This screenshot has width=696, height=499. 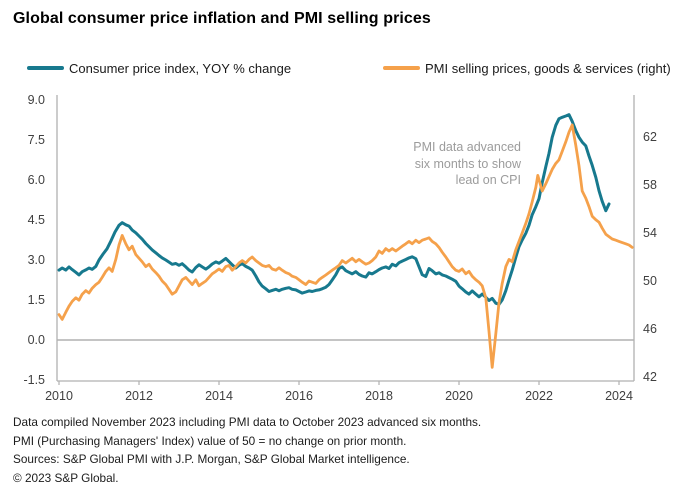 I want to click on pmi-line-swatch-icon, so click(x=401, y=68).